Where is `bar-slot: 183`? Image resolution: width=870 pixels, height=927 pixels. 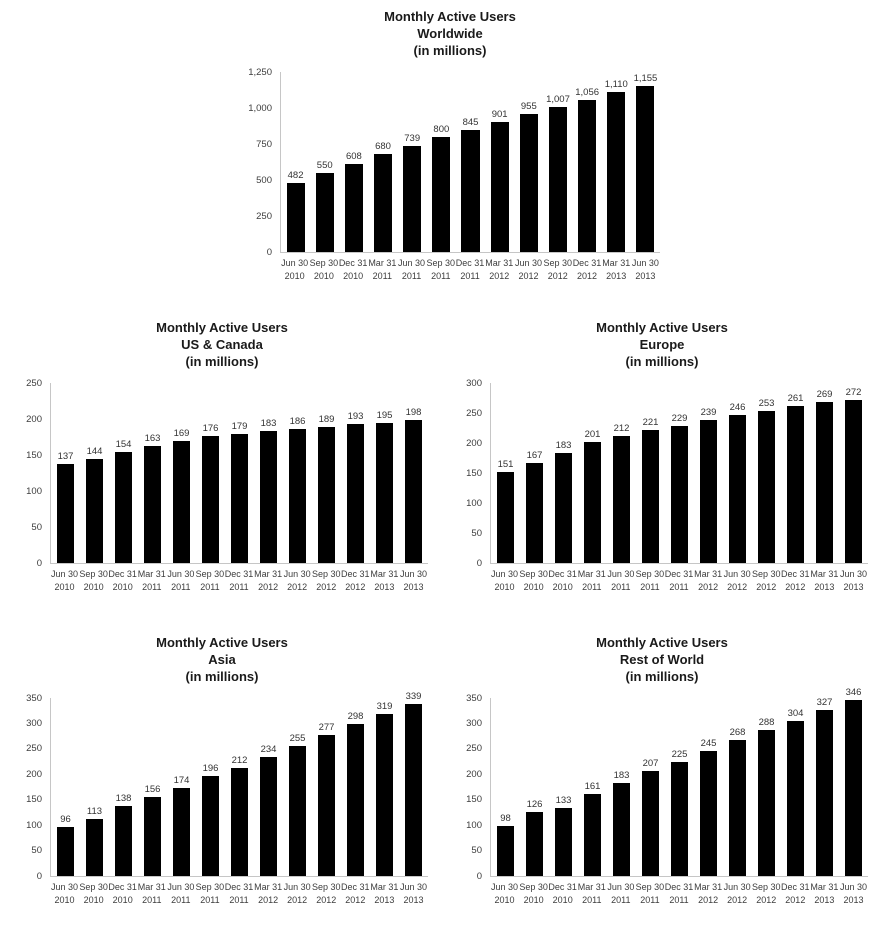
bar-slot: 183 is located at coordinates (621, 787).